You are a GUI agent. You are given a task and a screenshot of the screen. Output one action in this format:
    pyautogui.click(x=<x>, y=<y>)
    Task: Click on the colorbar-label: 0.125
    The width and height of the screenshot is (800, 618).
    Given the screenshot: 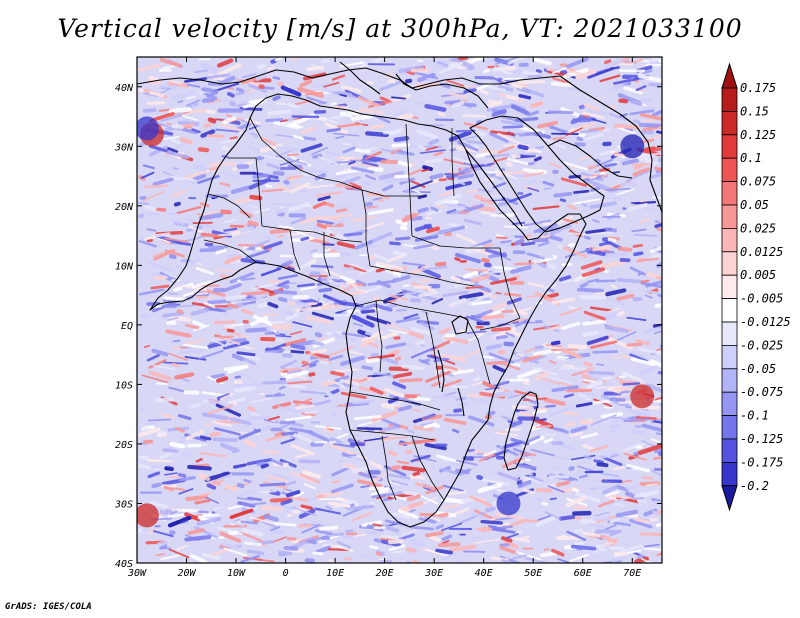 What is the action you would take?
    pyautogui.click(x=758, y=135)
    